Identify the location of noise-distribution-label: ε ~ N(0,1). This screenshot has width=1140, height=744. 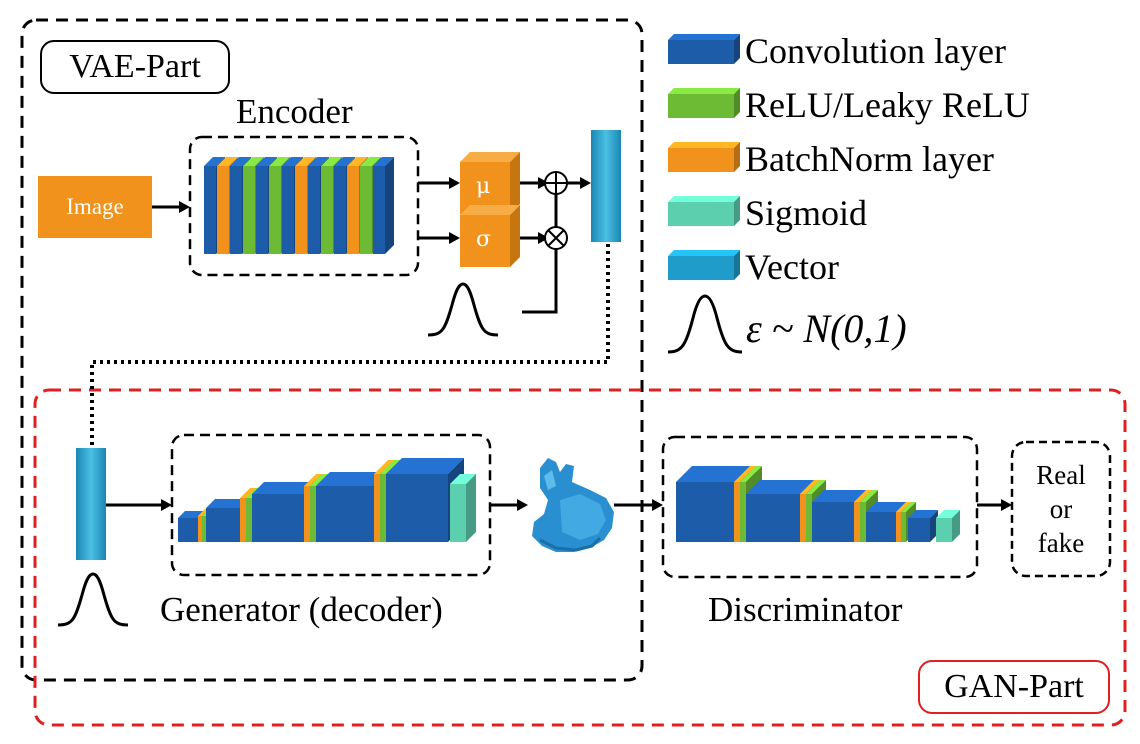
(826, 328).